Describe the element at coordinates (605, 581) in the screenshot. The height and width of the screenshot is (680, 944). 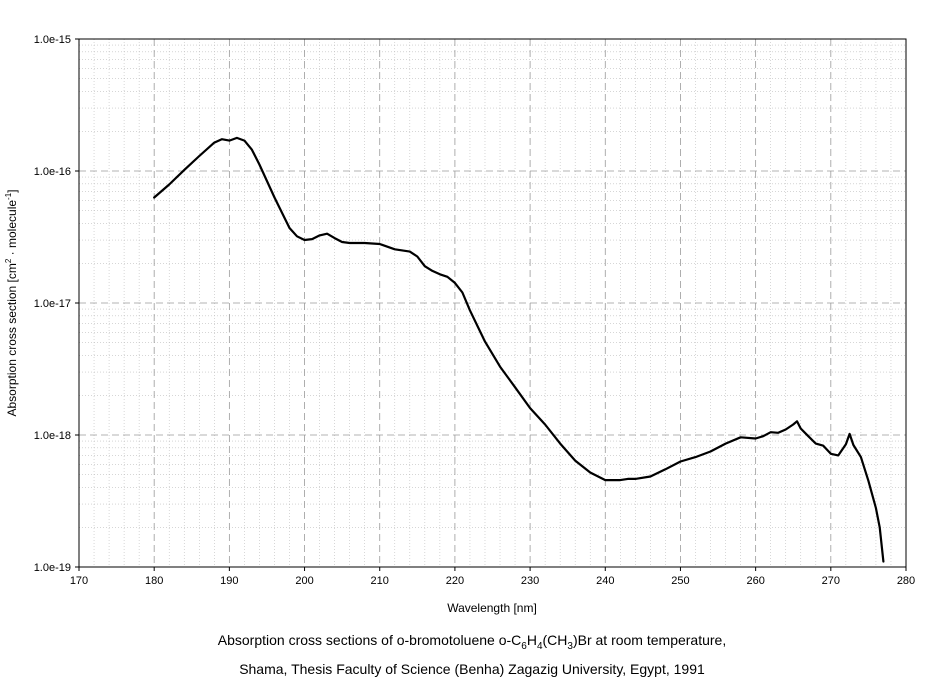
I see `x-tick-label: 240` at that location.